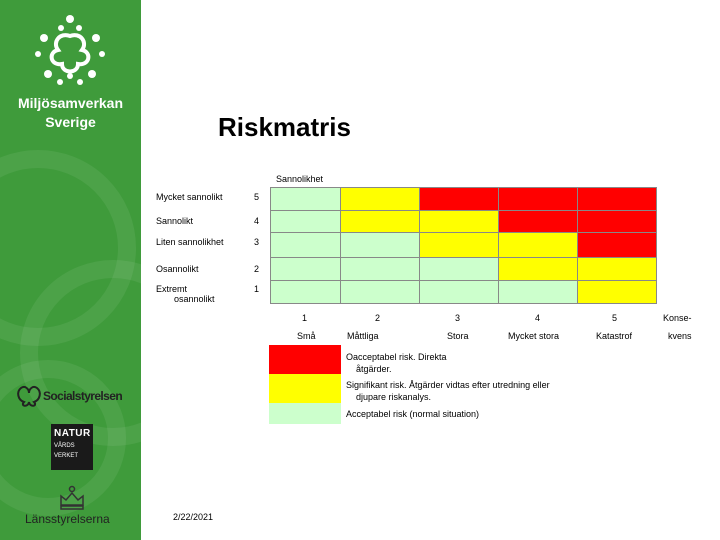 The width and height of the screenshot is (720, 540). What do you see at coordinates (305, 388) in the screenshot?
I see `legend-swatch-yellow` at bounding box center [305, 388].